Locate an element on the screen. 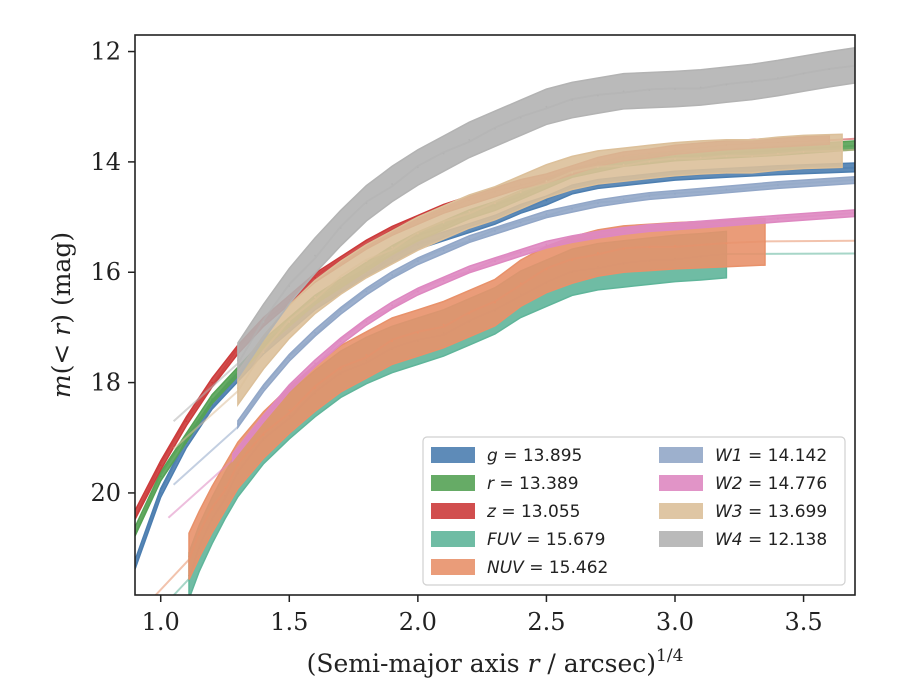 This screenshot has width=900, height=700. x-tick-label: 3.0 is located at coordinates (675, 622).